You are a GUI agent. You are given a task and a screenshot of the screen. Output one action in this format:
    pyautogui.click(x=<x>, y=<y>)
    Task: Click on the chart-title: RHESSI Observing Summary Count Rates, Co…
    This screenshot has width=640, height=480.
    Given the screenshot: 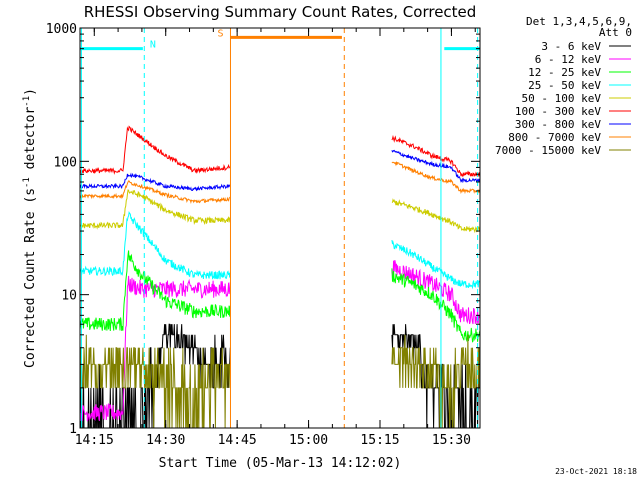 What is the action you would take?
    pyautogui.click(x=280, y=12)
    